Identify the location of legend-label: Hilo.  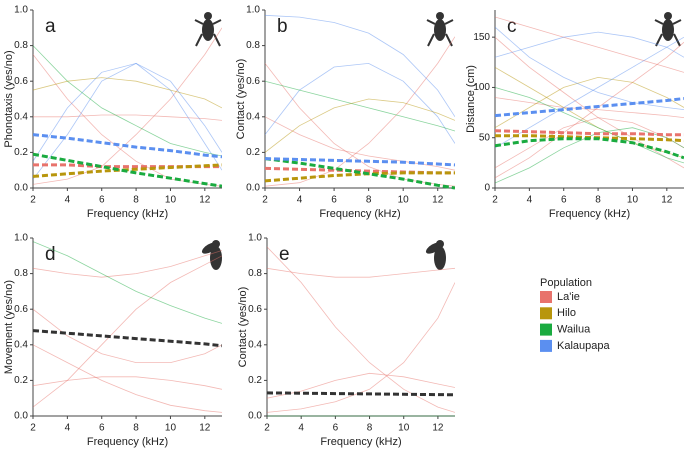
(566, 313).